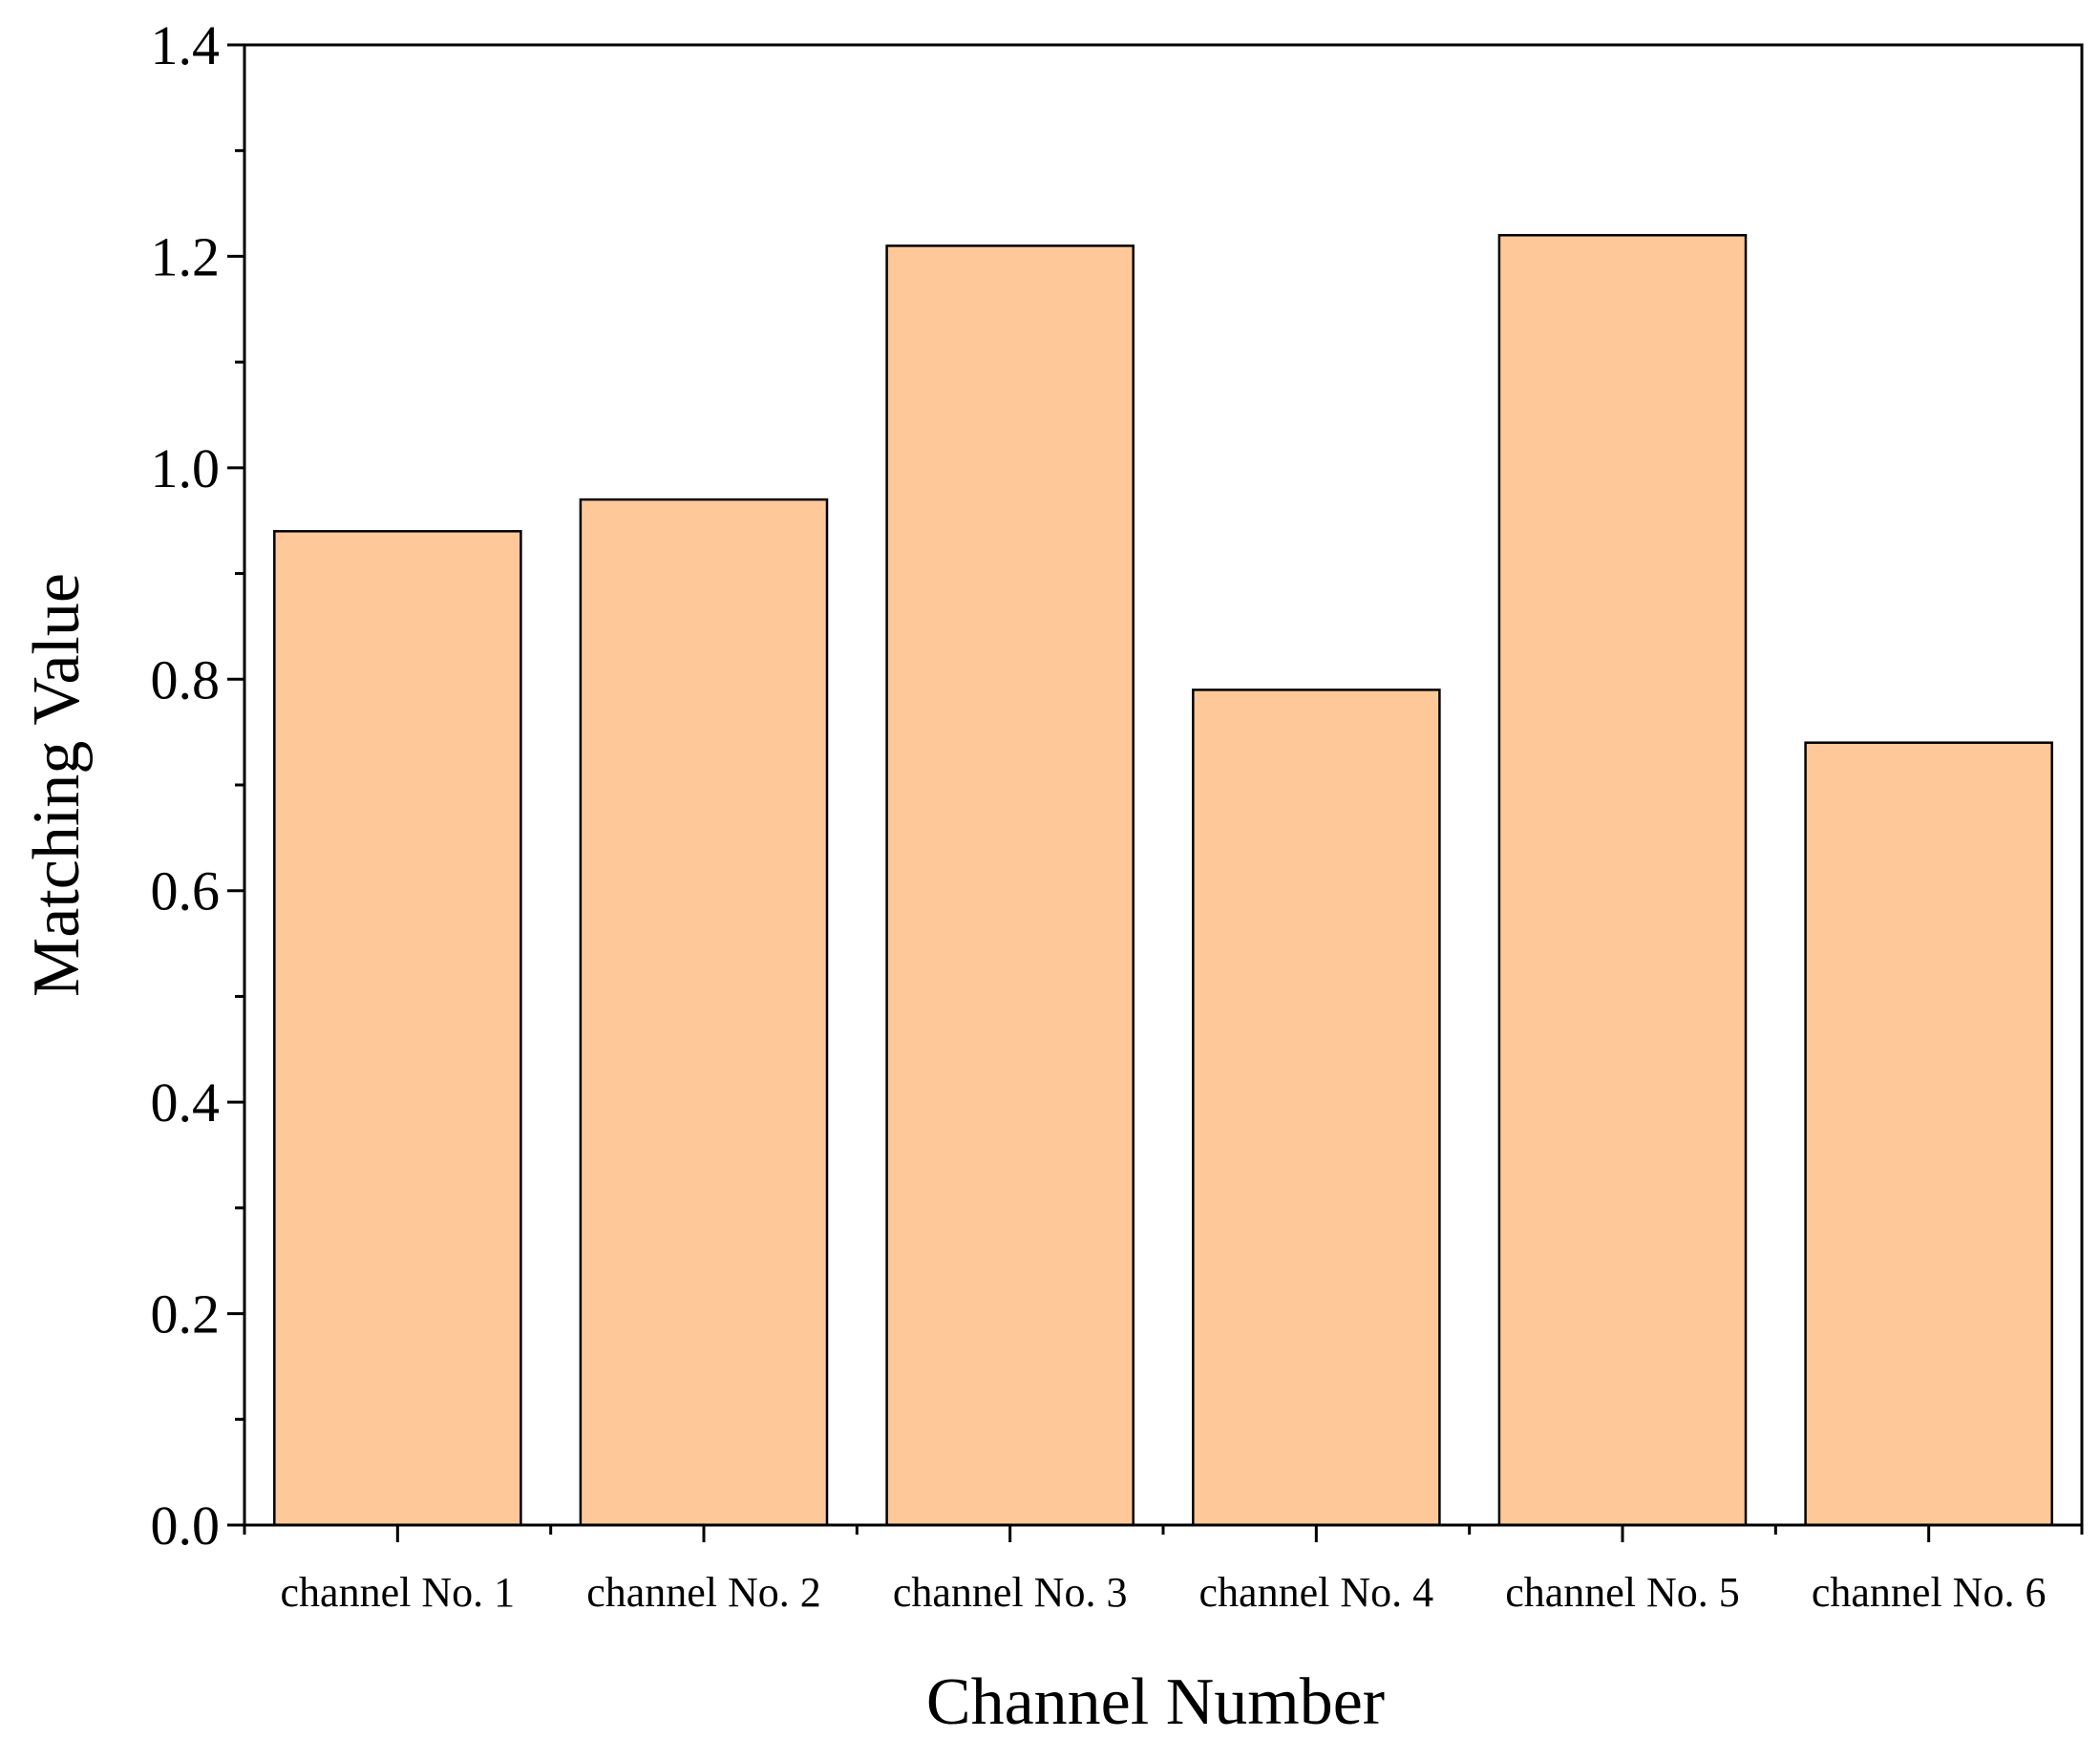 This screenshot has height=1738, width=2100. What do you see at coordinates (186, 468) in the screenshot?
I see `y-tick-label: 1.0` at bounding box center [186, 468].